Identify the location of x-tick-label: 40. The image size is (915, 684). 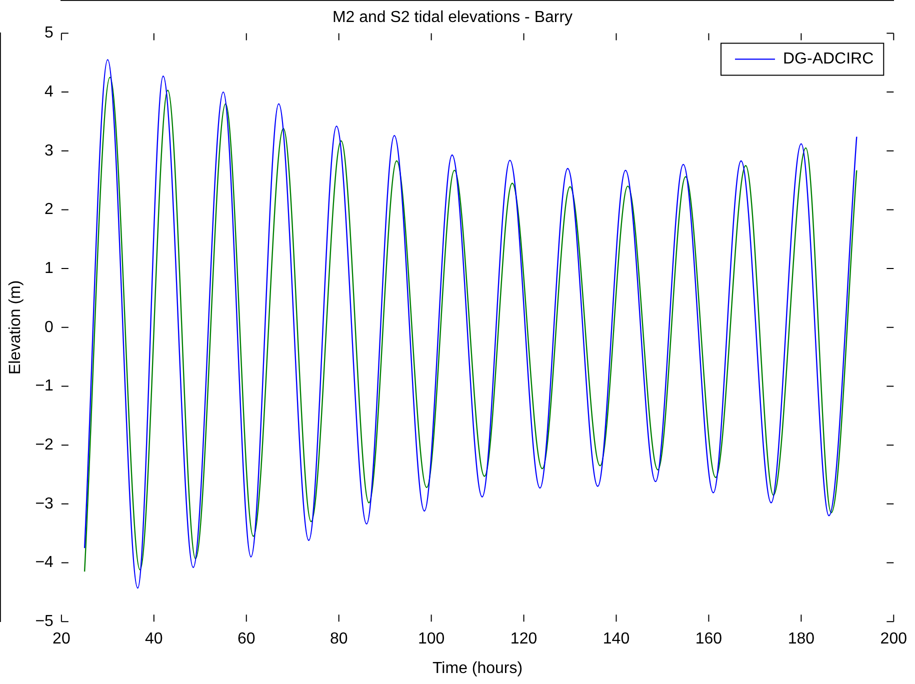
(154, 639).